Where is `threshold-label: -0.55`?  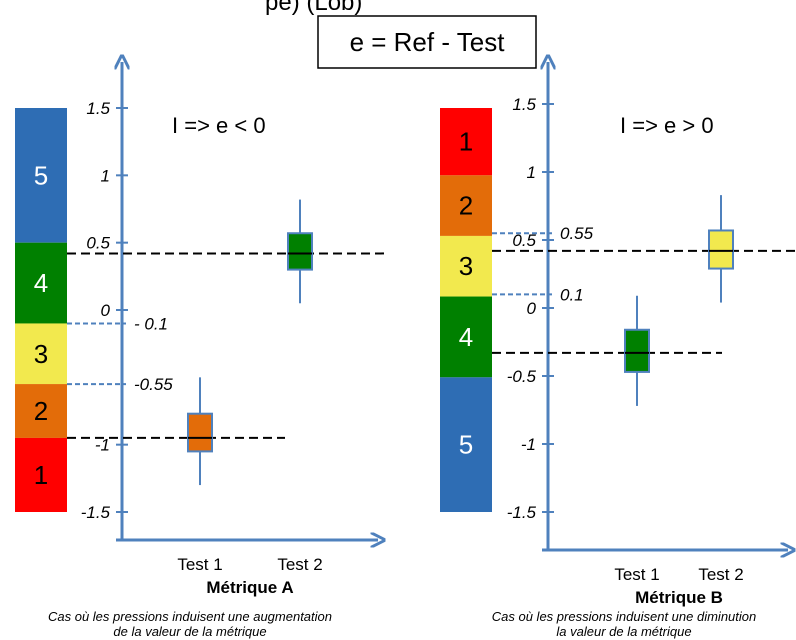 threshold-label: -0.55 is located at coordinates (153, 384).